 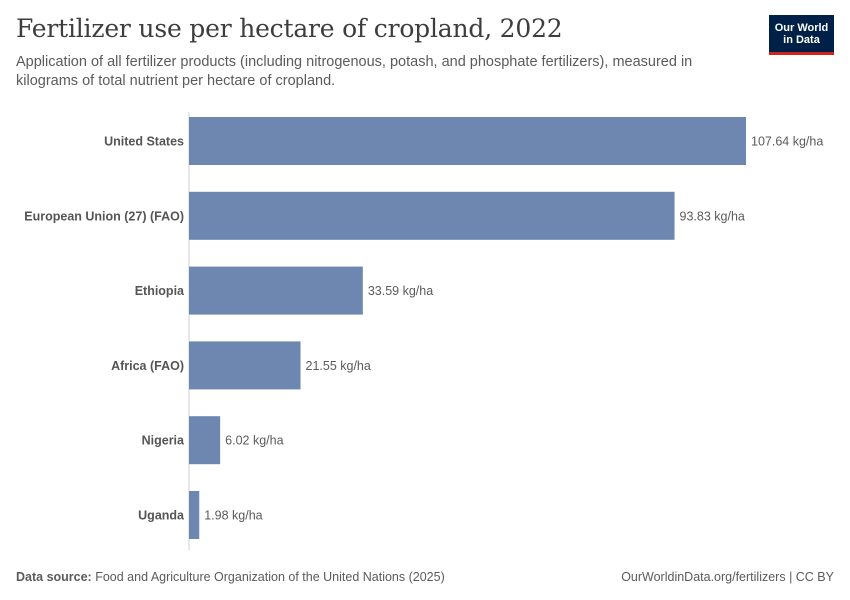 I want to click on logo-line-1: Our World, so click(x=801, y=27).